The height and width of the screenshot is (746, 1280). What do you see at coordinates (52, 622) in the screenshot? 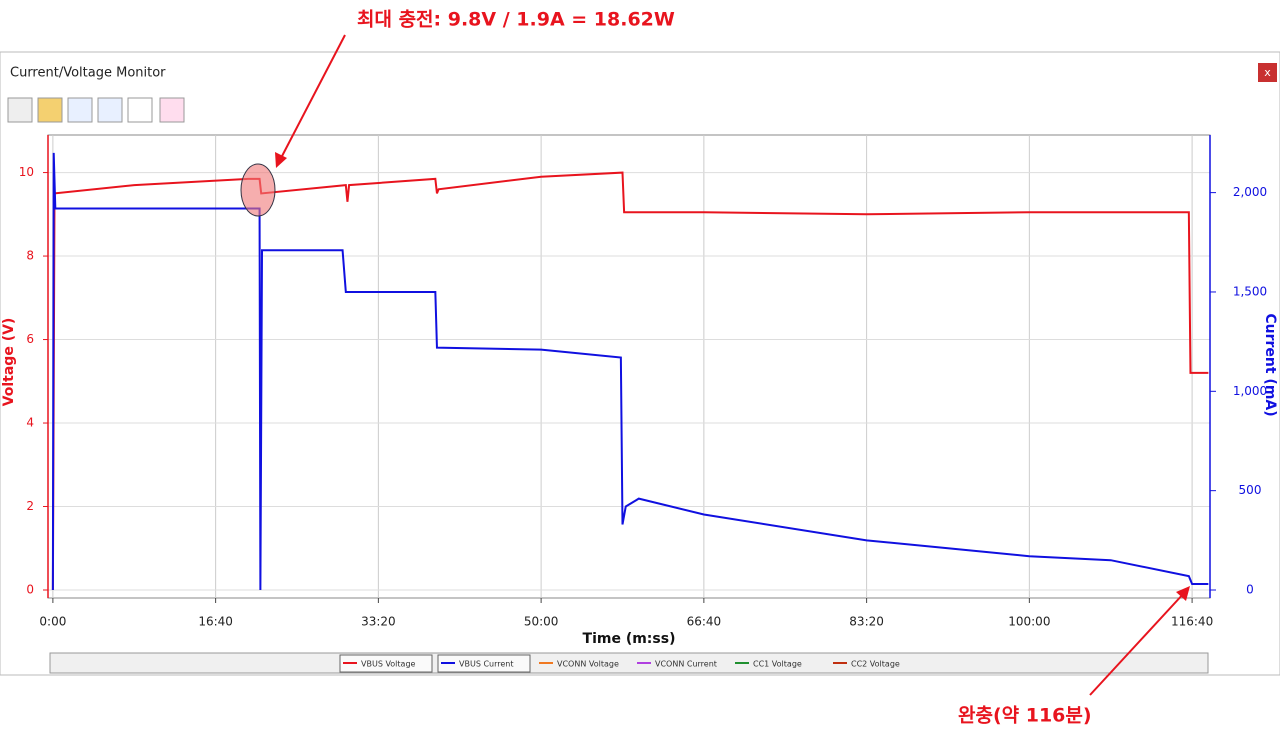
I see `x-tick-label: 0:00` at bounding box center [52, 622].